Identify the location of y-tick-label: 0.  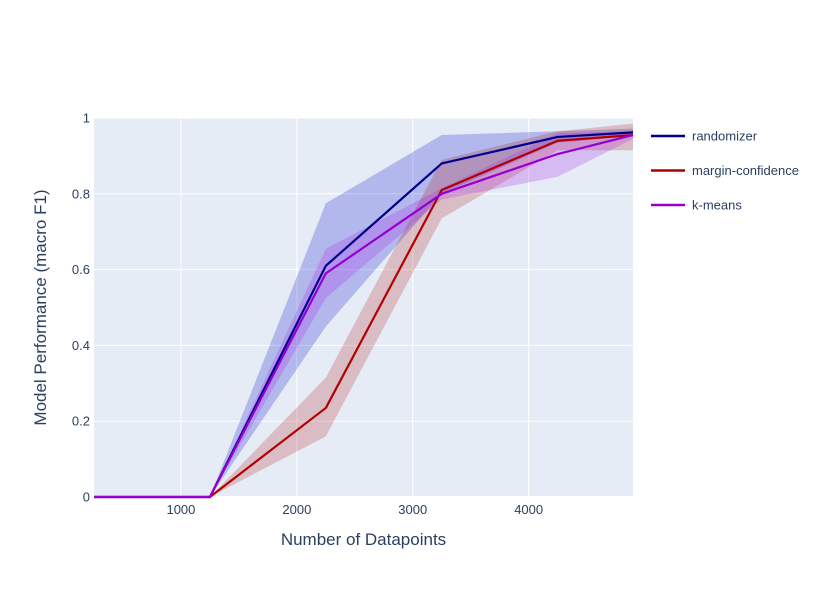
(86, 497).